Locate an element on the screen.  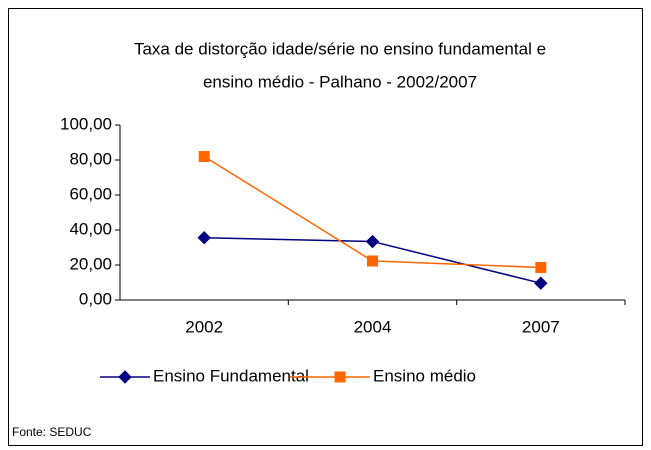
x-tick-label: 2004 is located at coordinates (373, 326).